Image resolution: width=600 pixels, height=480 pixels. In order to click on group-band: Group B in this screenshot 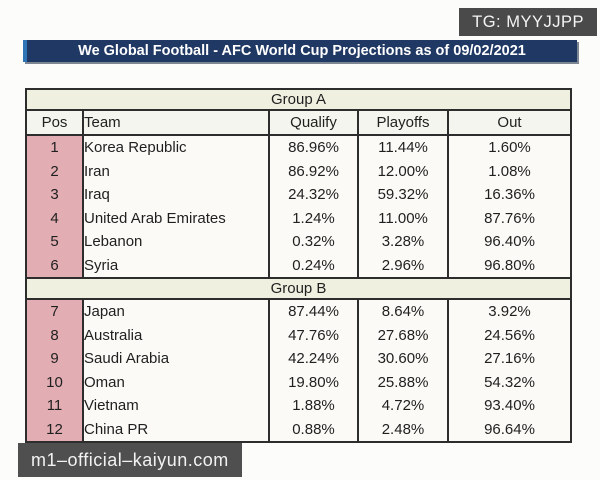, I will do `click(298, 288)`.